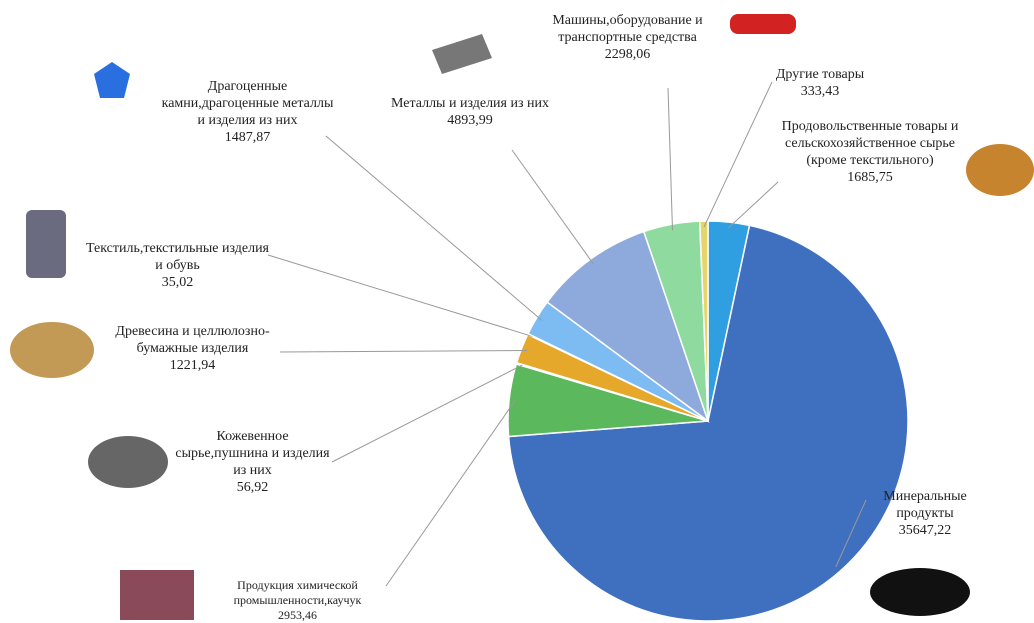 This screenshot has height=623, width=1034. Describe the element at coordinates (470, 120) in the screenshot. I see `value-label: 4893,99` at that location.